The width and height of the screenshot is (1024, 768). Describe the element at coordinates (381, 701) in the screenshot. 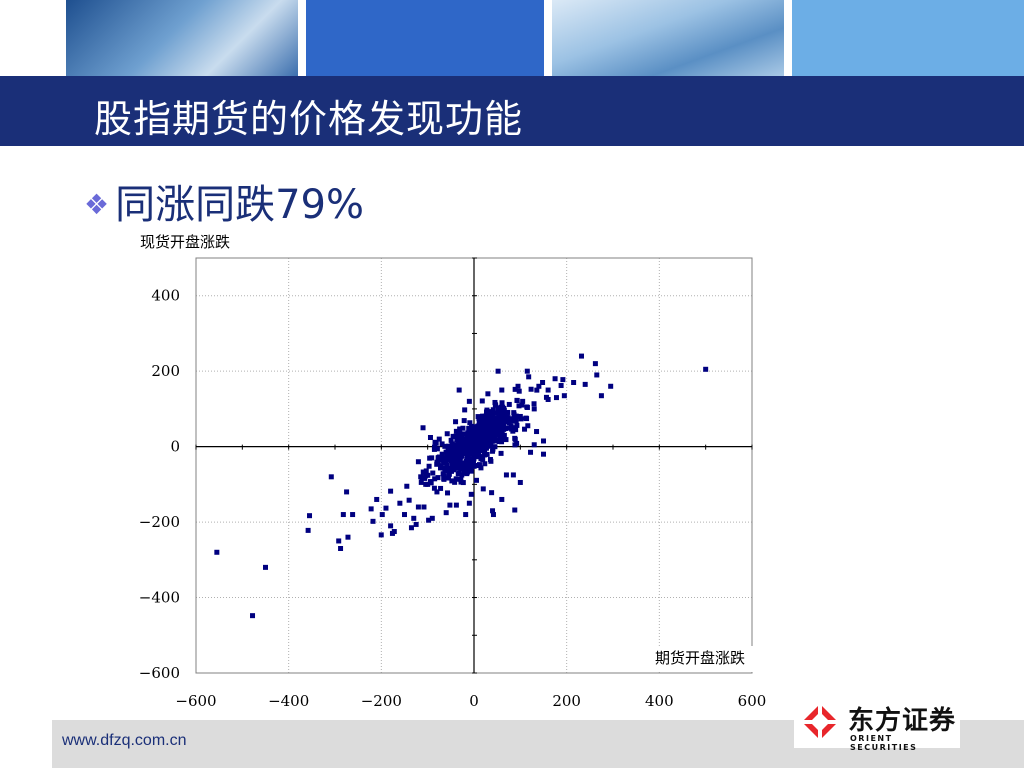

I see `x-tick-label: −200` at that location.